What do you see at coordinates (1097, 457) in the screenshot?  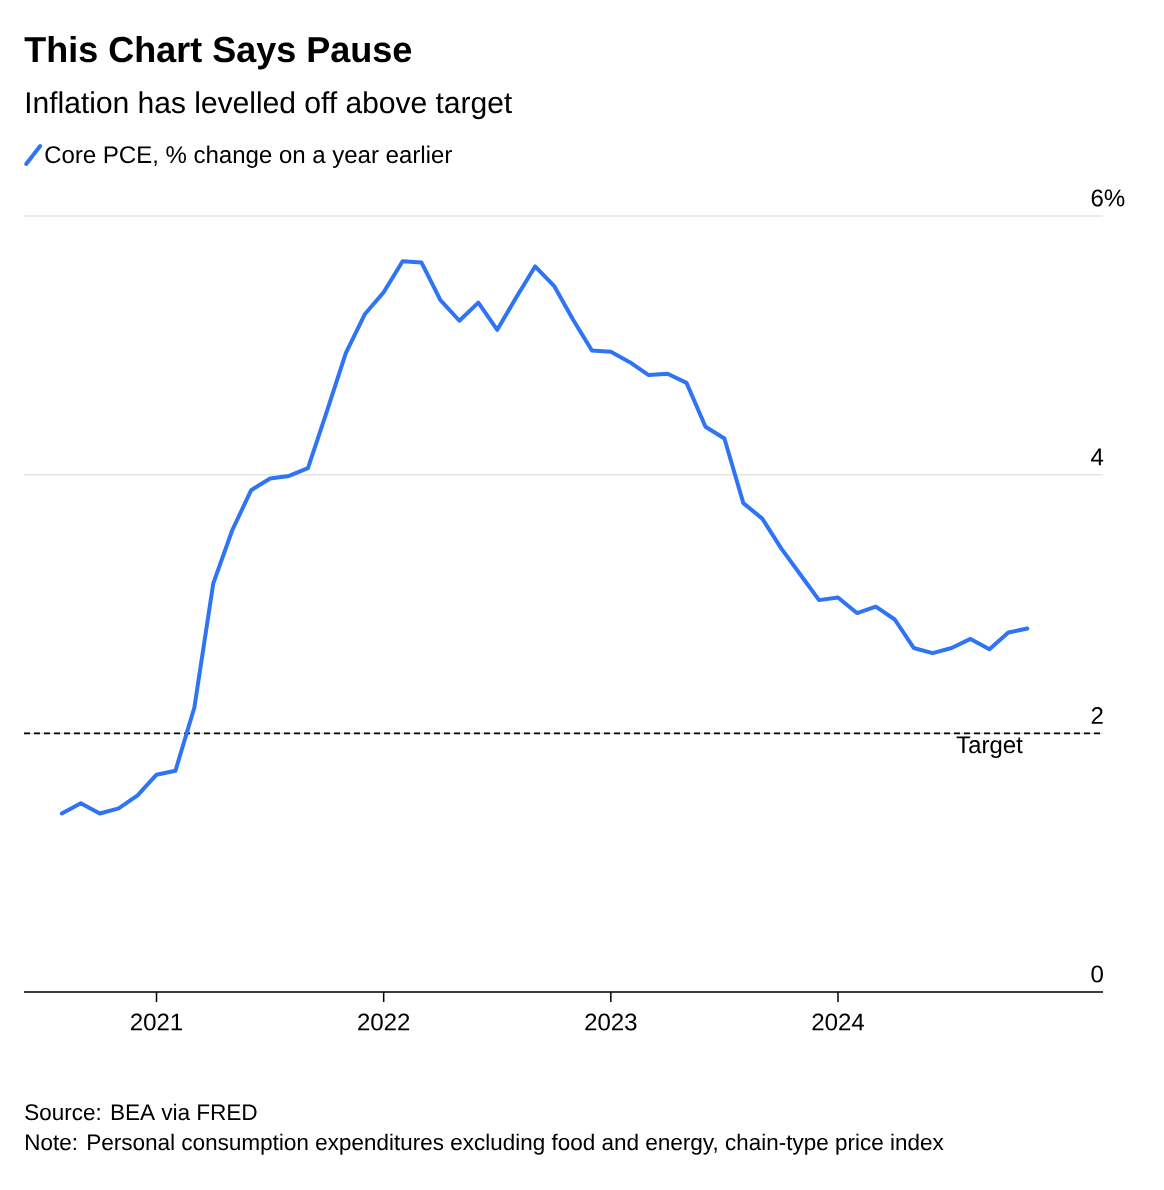 I see `y-tick-label: 4` at bounding box center [1097, 457].